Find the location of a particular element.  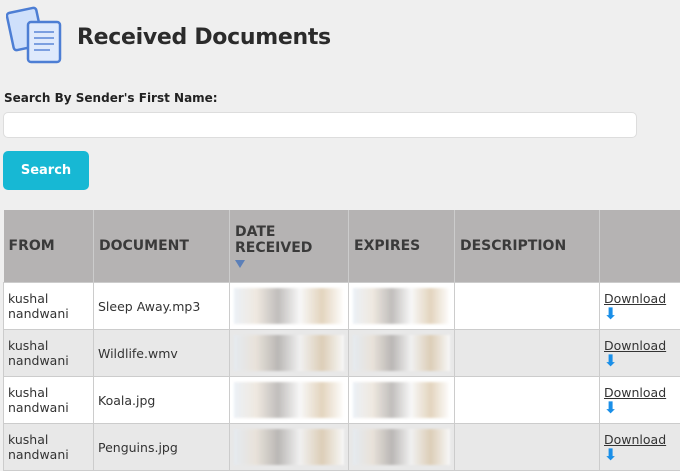

page-title: Received Documents is located at coordinates (204, 37).